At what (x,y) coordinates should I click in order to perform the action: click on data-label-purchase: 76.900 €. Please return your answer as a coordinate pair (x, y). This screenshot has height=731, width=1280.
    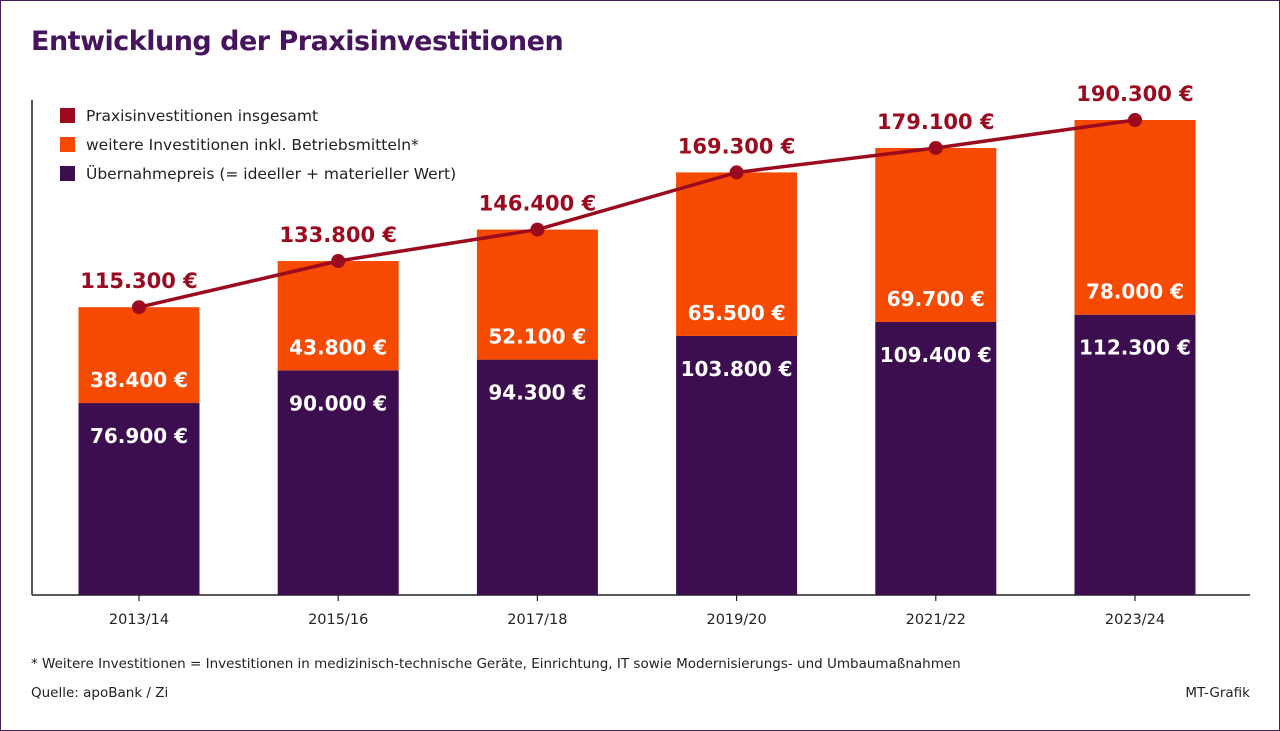
    Looking at the image, I should click on (139, 436).